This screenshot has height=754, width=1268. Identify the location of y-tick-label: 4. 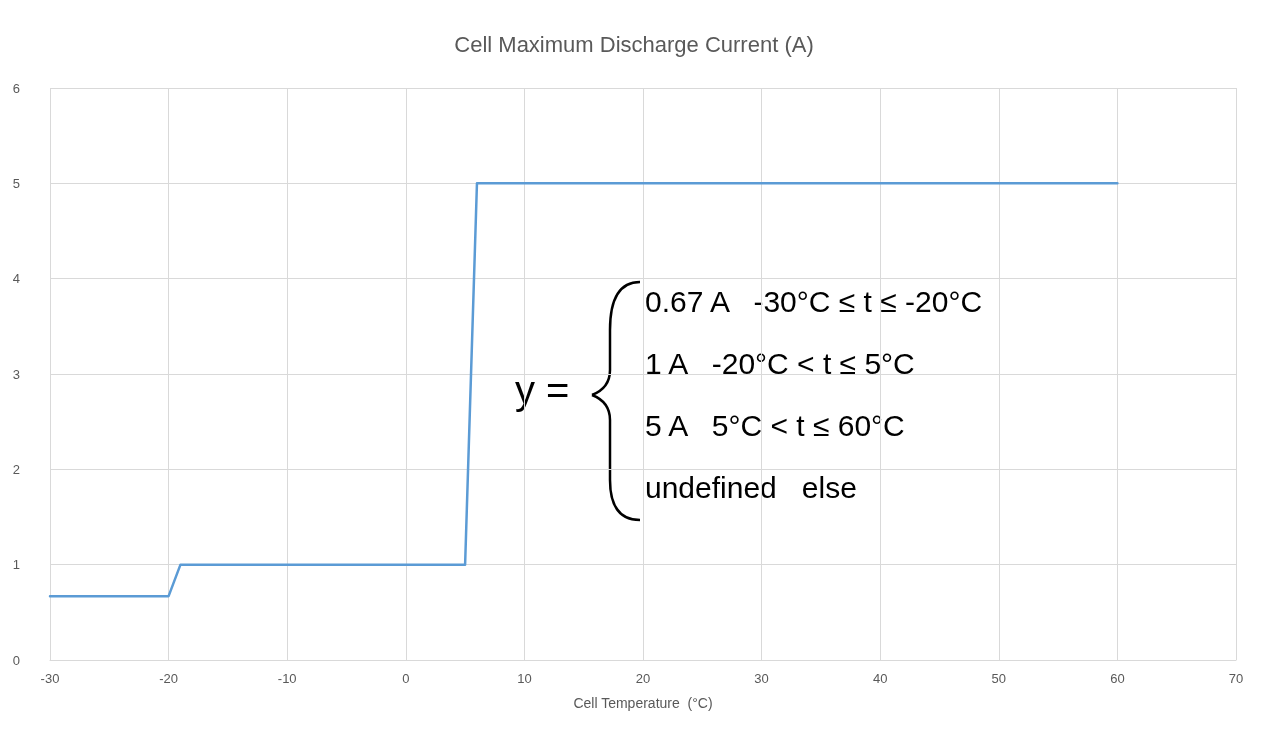
(16, 279).